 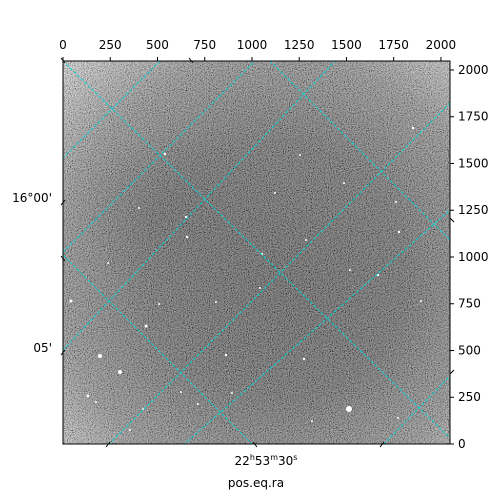 I want to click on right-tick-label: 2000, so click(x=473, y=70).